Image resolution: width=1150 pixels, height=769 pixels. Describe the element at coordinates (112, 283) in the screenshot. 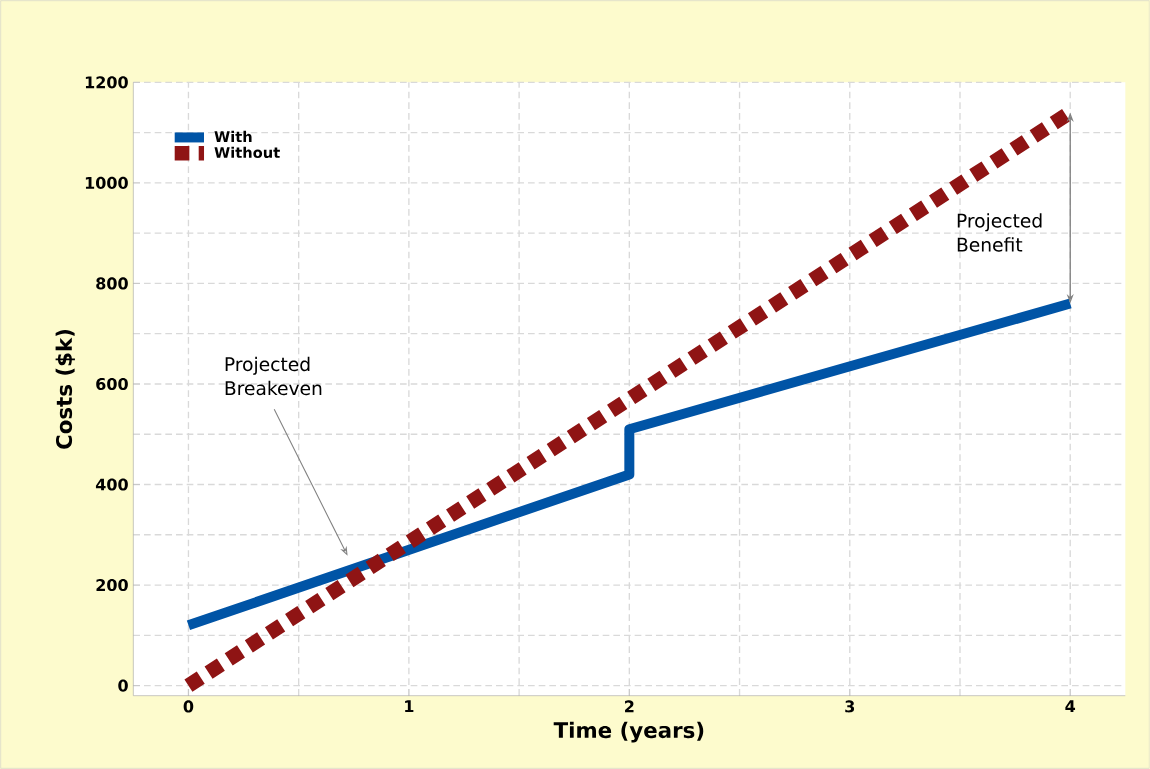

I see `y-tick-label: 800` at that location.